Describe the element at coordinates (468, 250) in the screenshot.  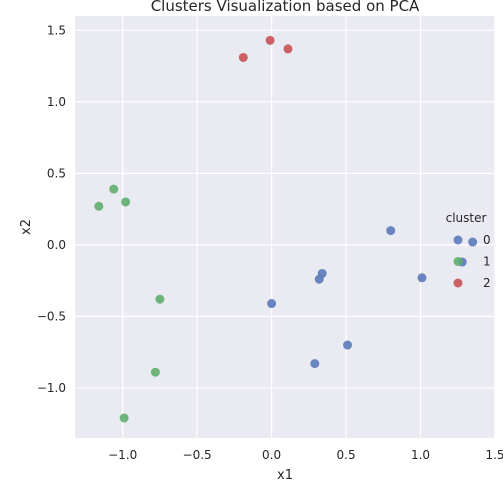
I see `legend: cluster 0 1 2` at that location.